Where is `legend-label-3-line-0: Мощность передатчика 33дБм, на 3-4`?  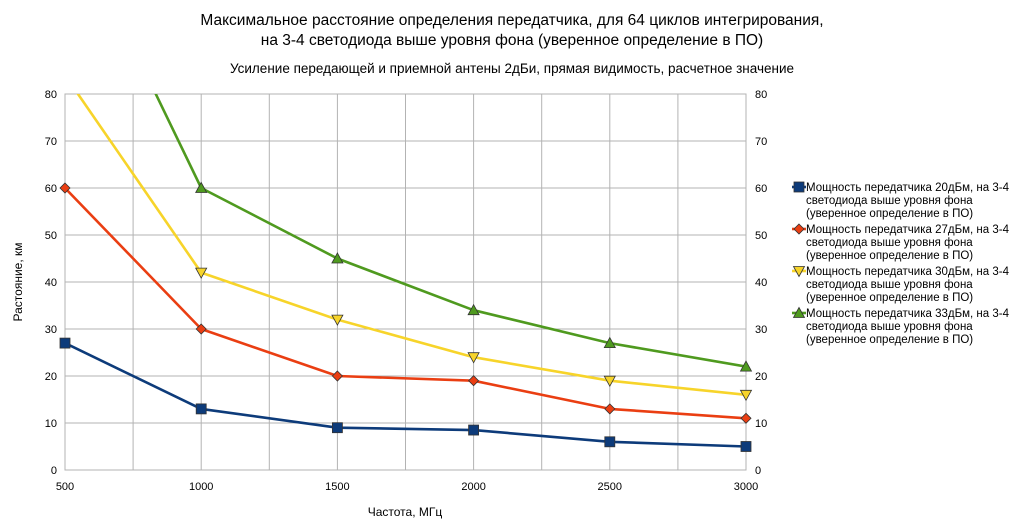
legend-label-3-line-0: Мощность передатчика 33дБм, на 3-4 is located at coordinates (908, 314).